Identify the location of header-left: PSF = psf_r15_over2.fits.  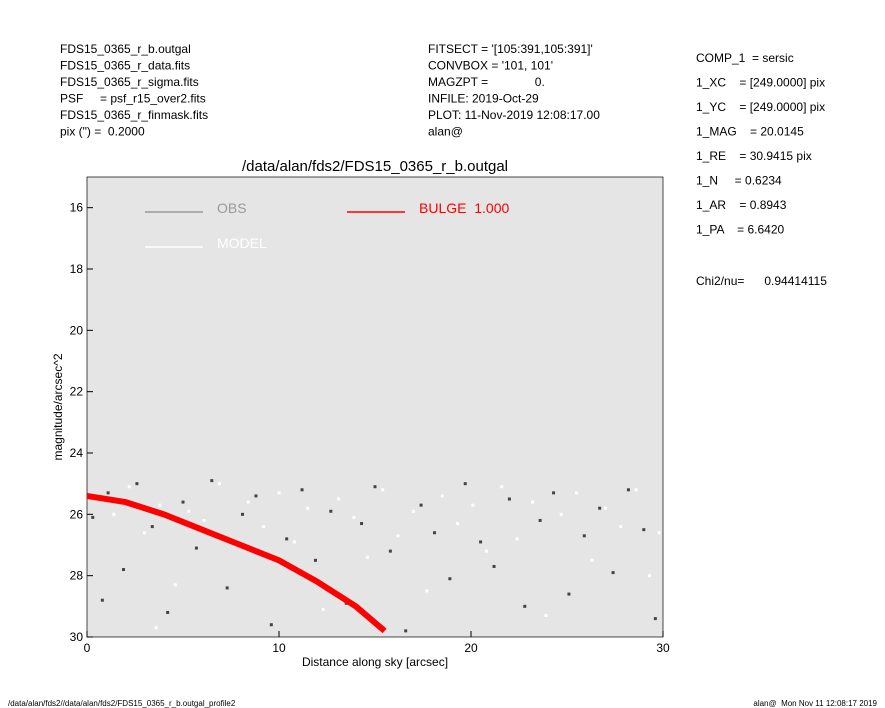
(133, 99).